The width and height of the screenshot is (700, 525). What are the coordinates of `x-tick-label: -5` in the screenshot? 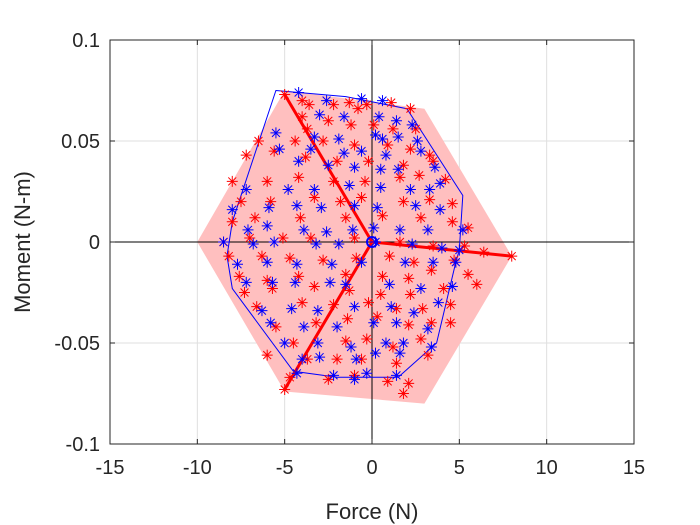 It's located at (285, 468).